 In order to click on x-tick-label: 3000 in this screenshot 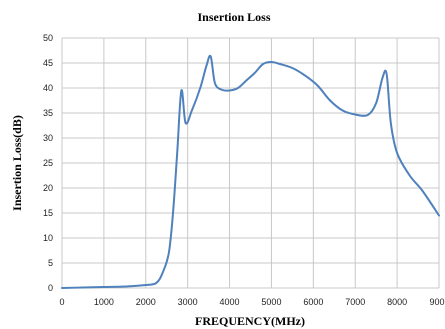, I will do `click(188, 302)`.